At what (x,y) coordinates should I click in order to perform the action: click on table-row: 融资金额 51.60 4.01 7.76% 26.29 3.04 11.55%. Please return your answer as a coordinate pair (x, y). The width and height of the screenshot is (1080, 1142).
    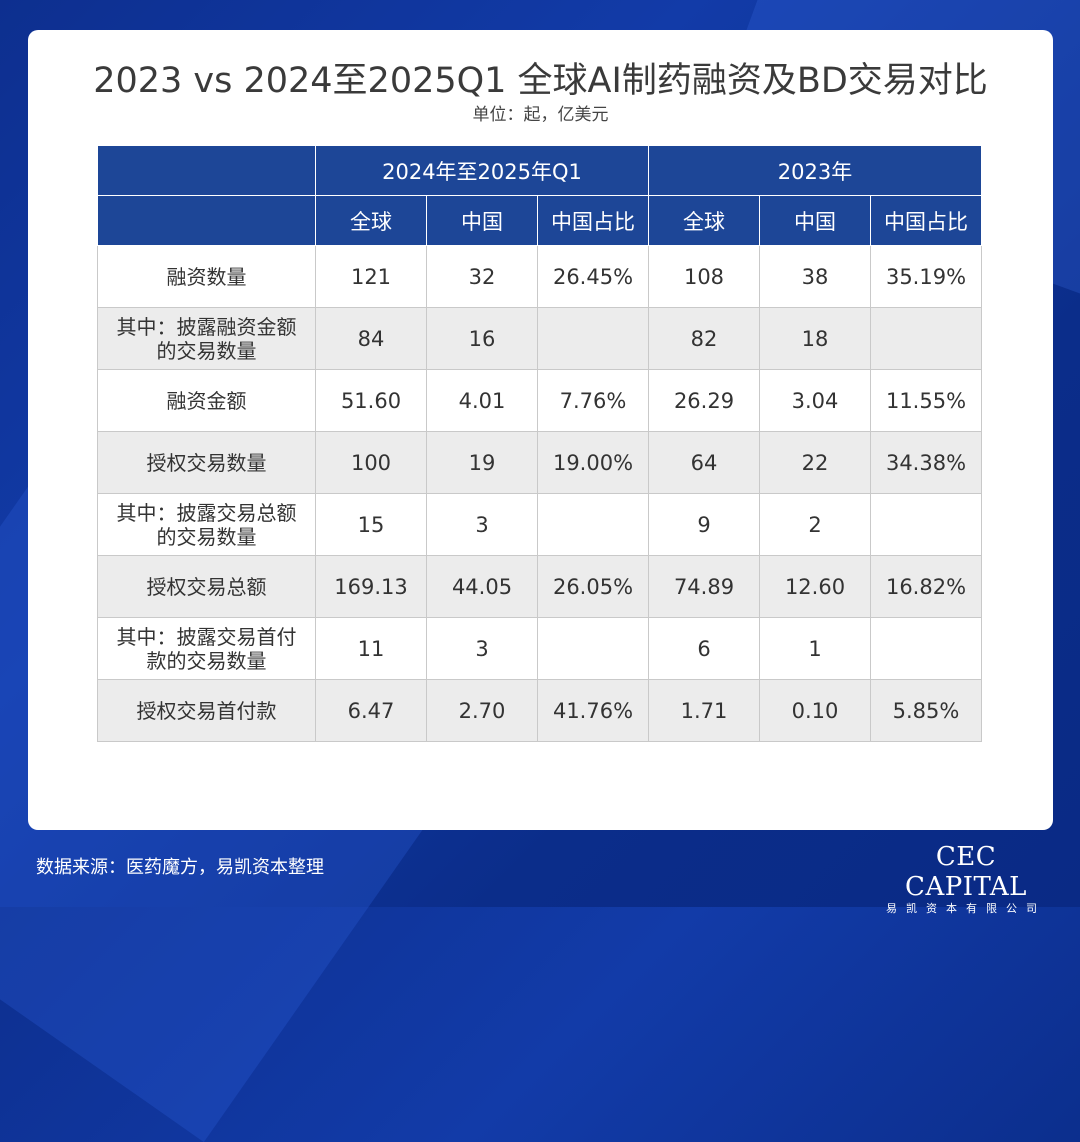
    Looking at the image, I should click on (539, 400).